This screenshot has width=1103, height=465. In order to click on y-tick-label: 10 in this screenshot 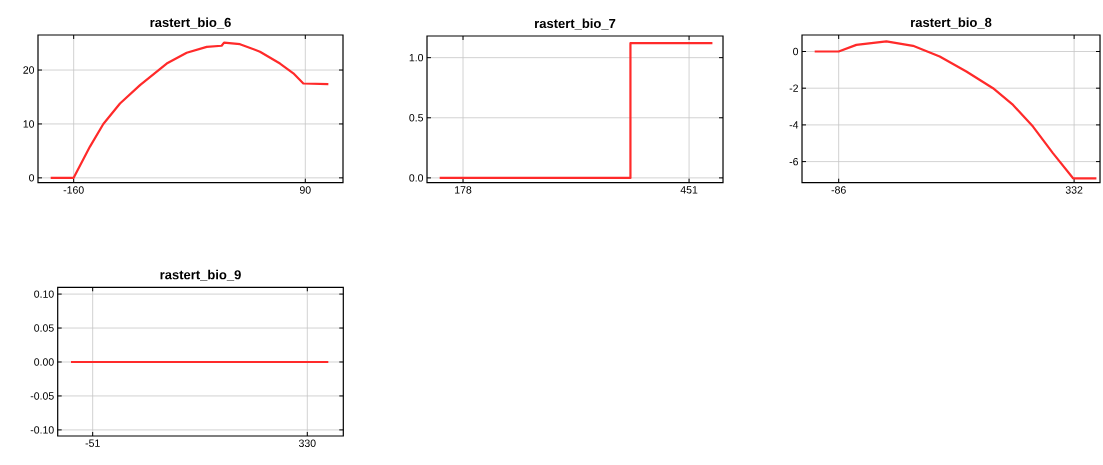, I will do `click(29, 124)`.